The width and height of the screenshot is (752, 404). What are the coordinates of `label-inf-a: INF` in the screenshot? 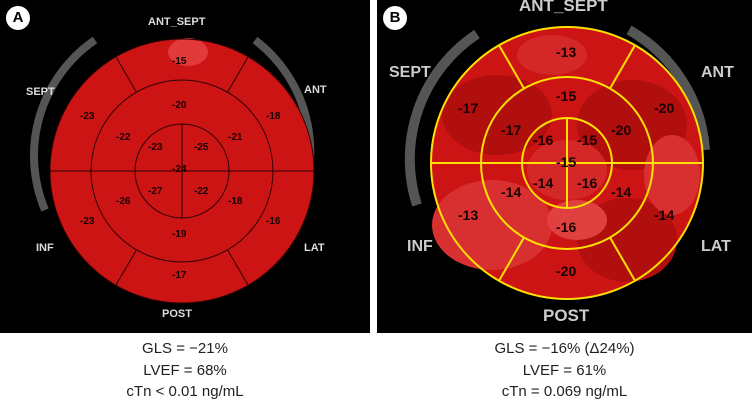 It's located at (45, 248).